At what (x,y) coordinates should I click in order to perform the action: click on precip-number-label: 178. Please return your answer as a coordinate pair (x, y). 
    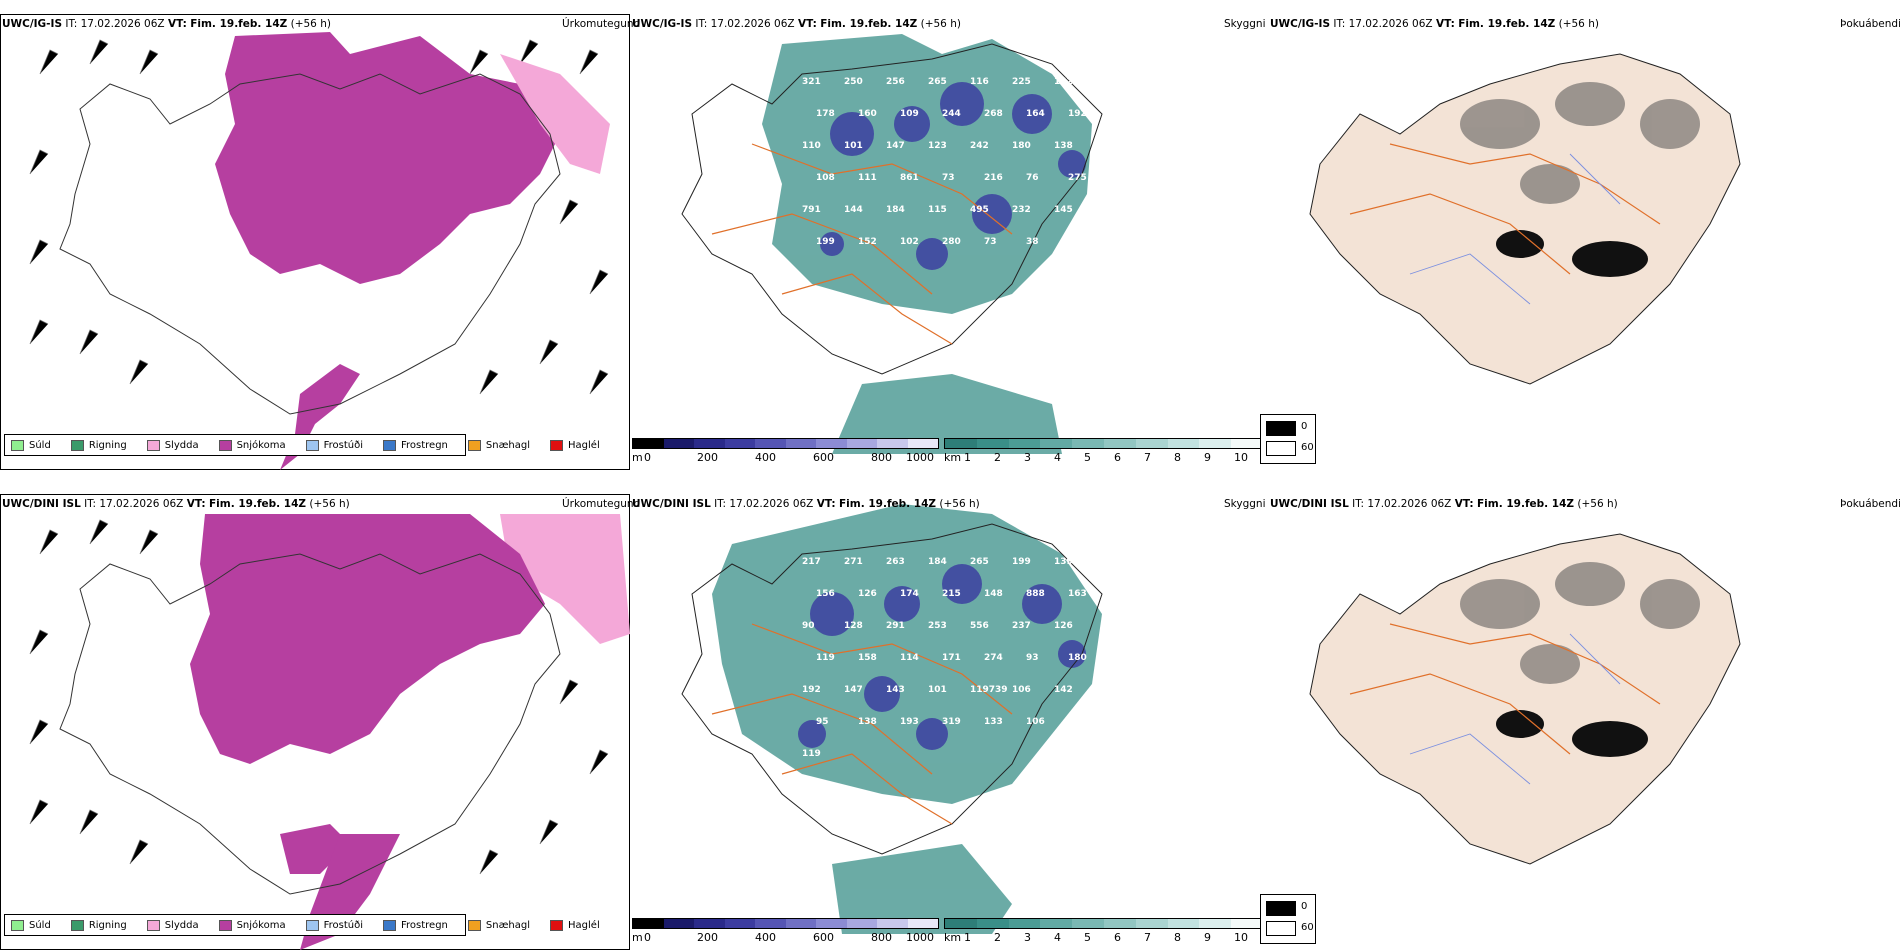
    Looking at the image, I should click on (825, 114).